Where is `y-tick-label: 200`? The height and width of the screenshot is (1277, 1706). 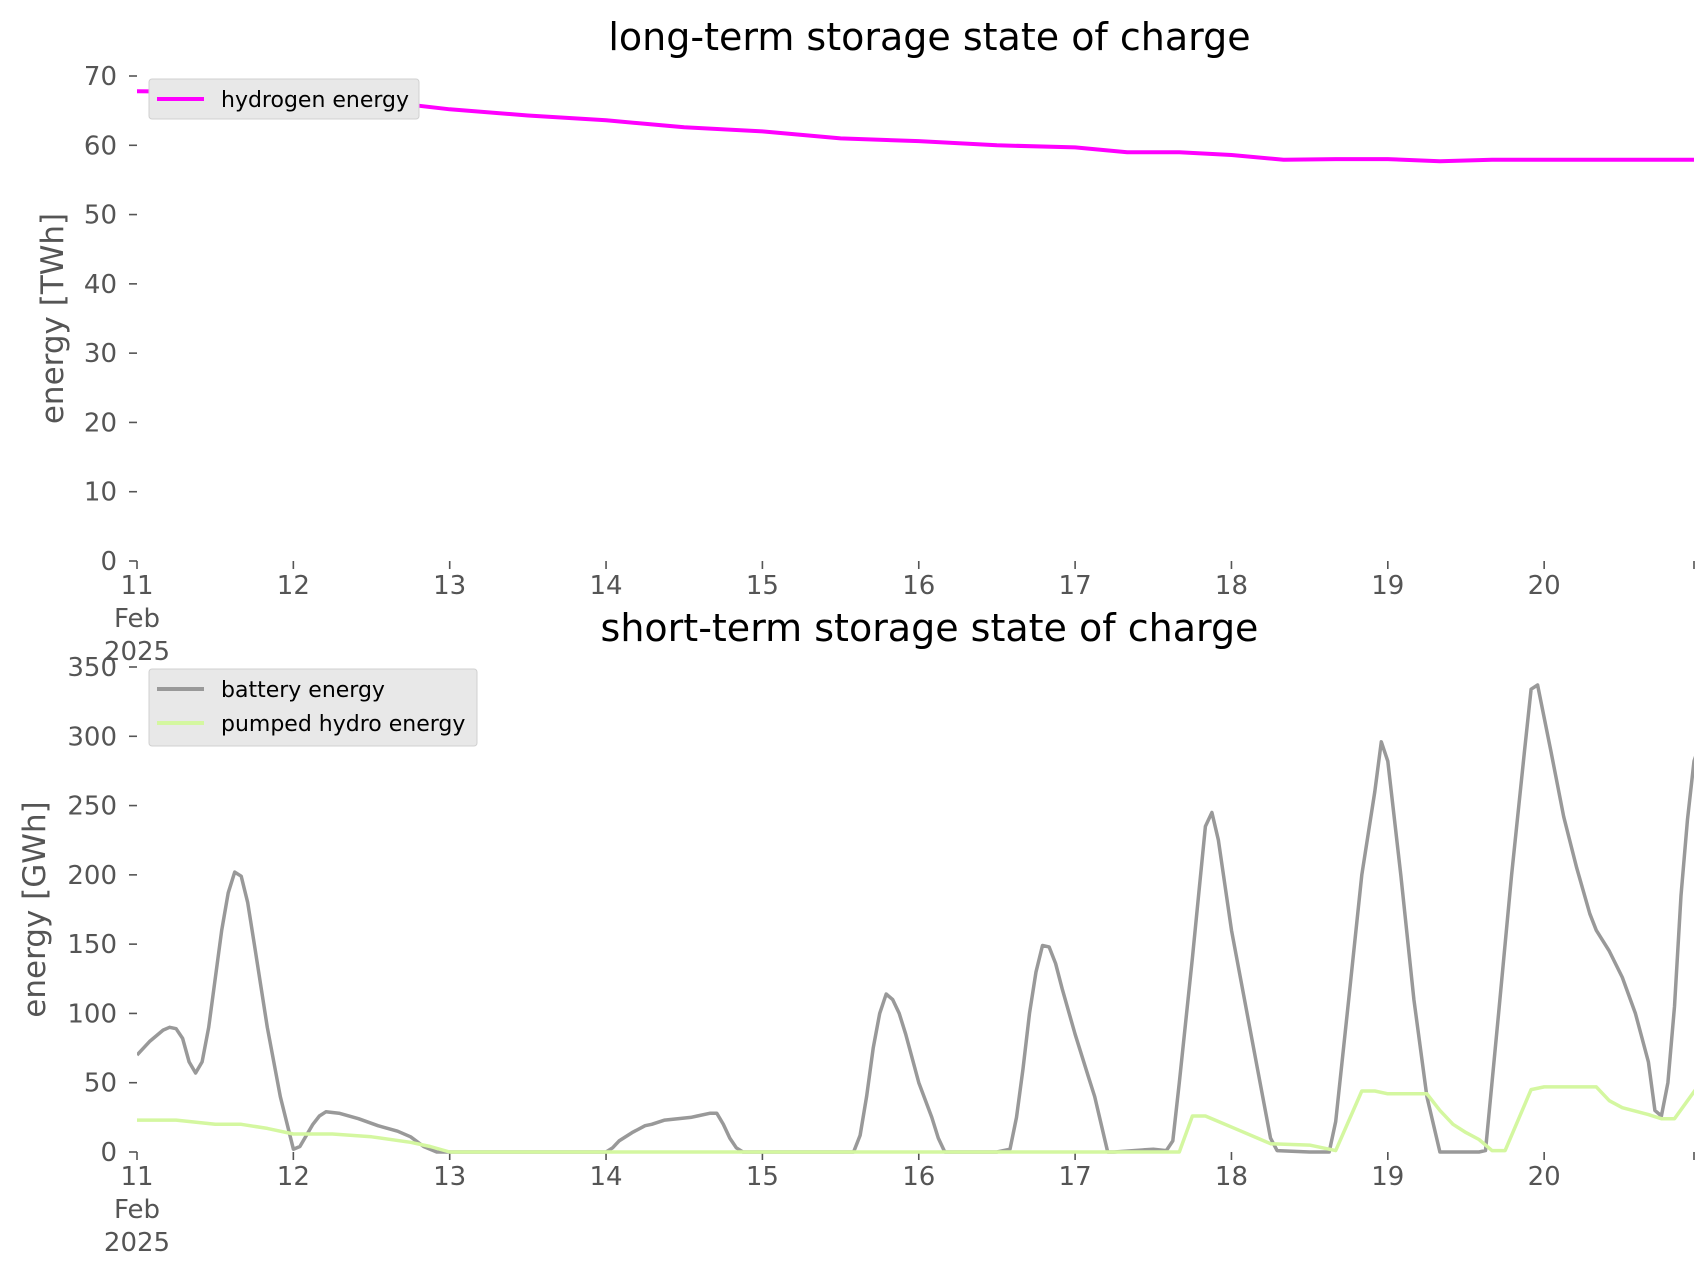 y-tick-label: 200 is located at coordinates (92, 876).